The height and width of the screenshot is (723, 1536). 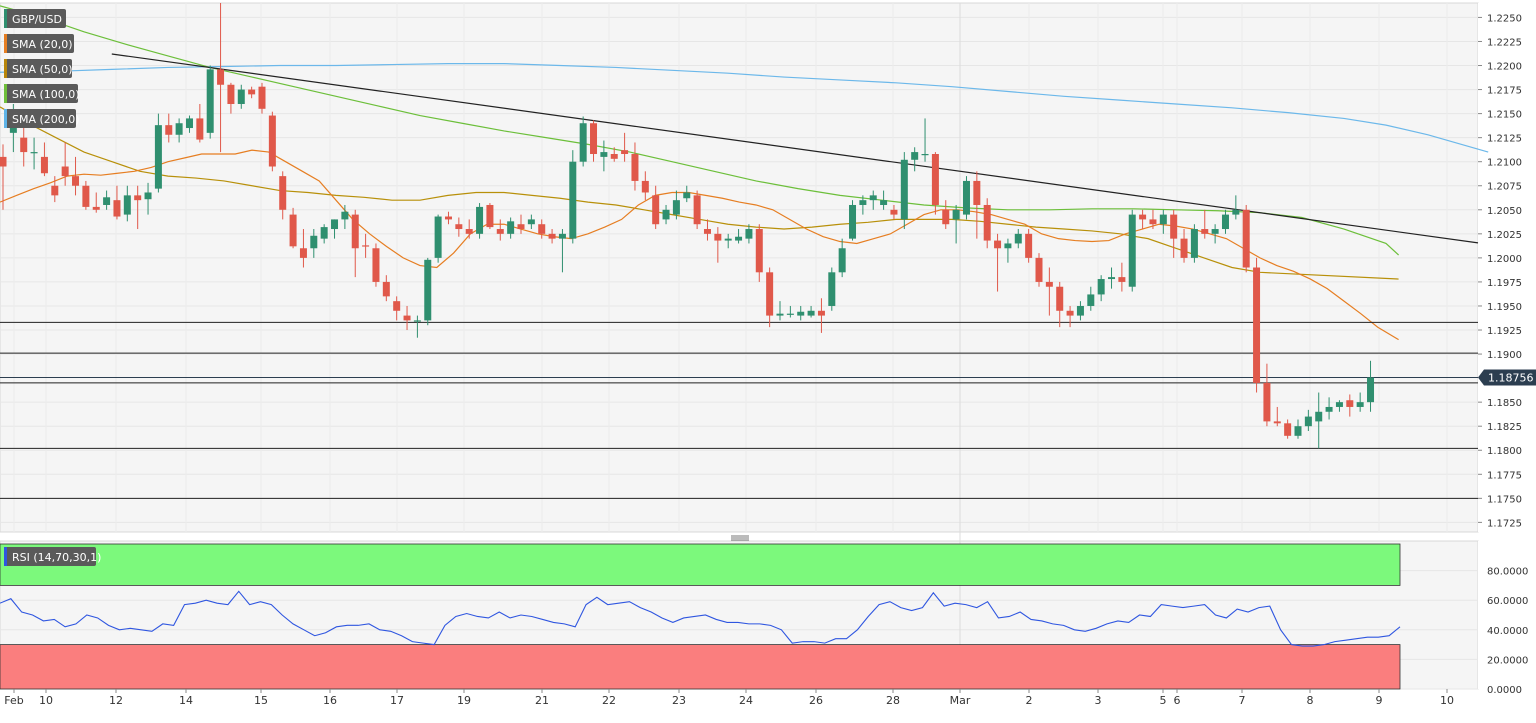 I want to click on rsi-tick-label: 80.0000, so click(x=1507, y=572).